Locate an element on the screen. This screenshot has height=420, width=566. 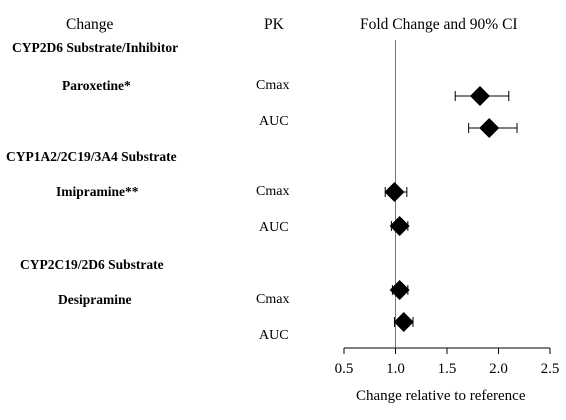
x-tick-label: 0.5 is located at coordinates (344, 369).